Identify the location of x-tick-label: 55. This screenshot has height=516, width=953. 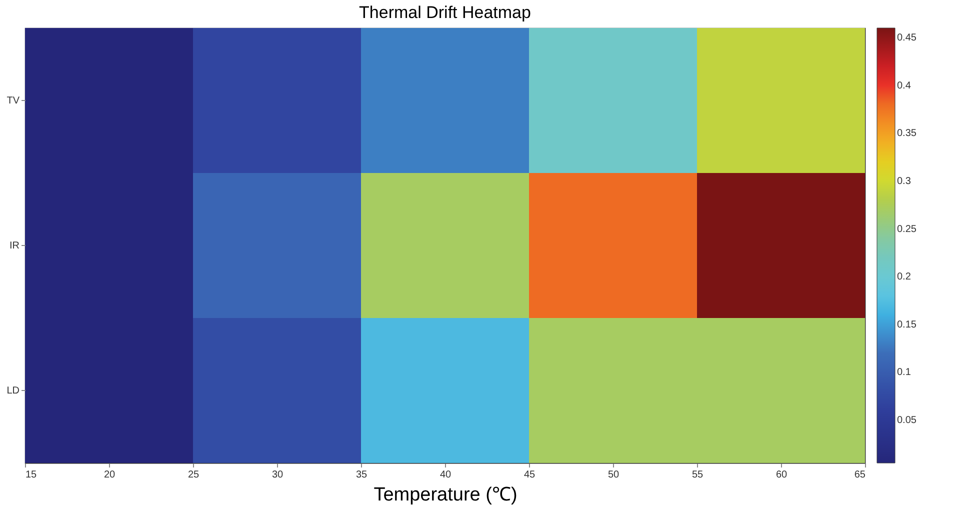
(698, 475).